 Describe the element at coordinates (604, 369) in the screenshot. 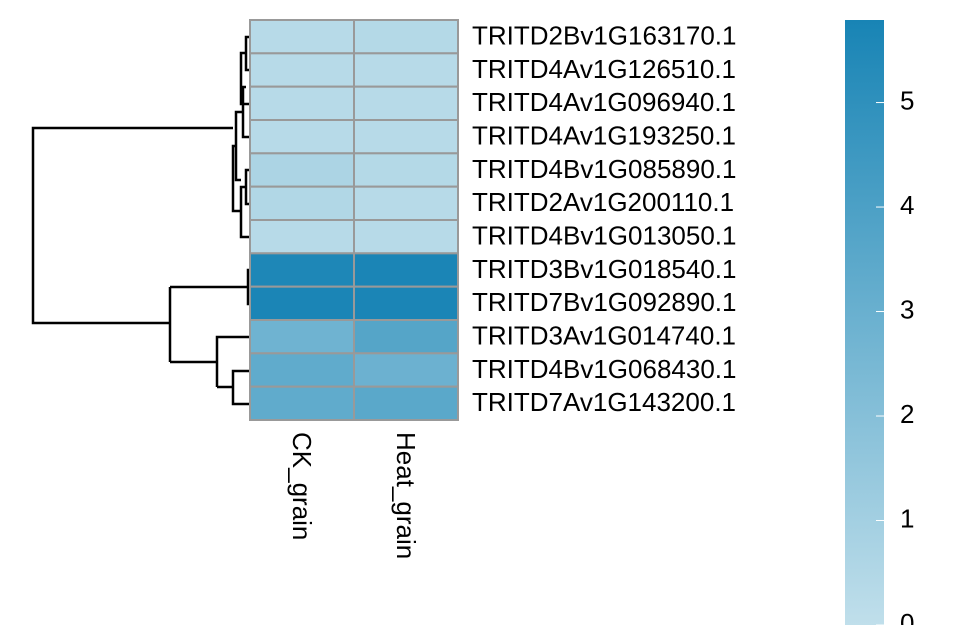

I see `row-label: TRITD4Bv1G068430.1` at that location.